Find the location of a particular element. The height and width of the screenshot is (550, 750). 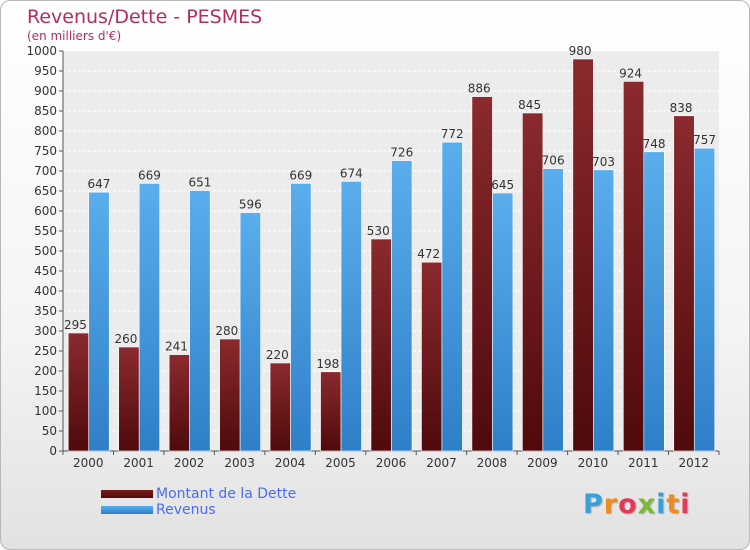

logo-letter: P is located at coordinates (593, 504).